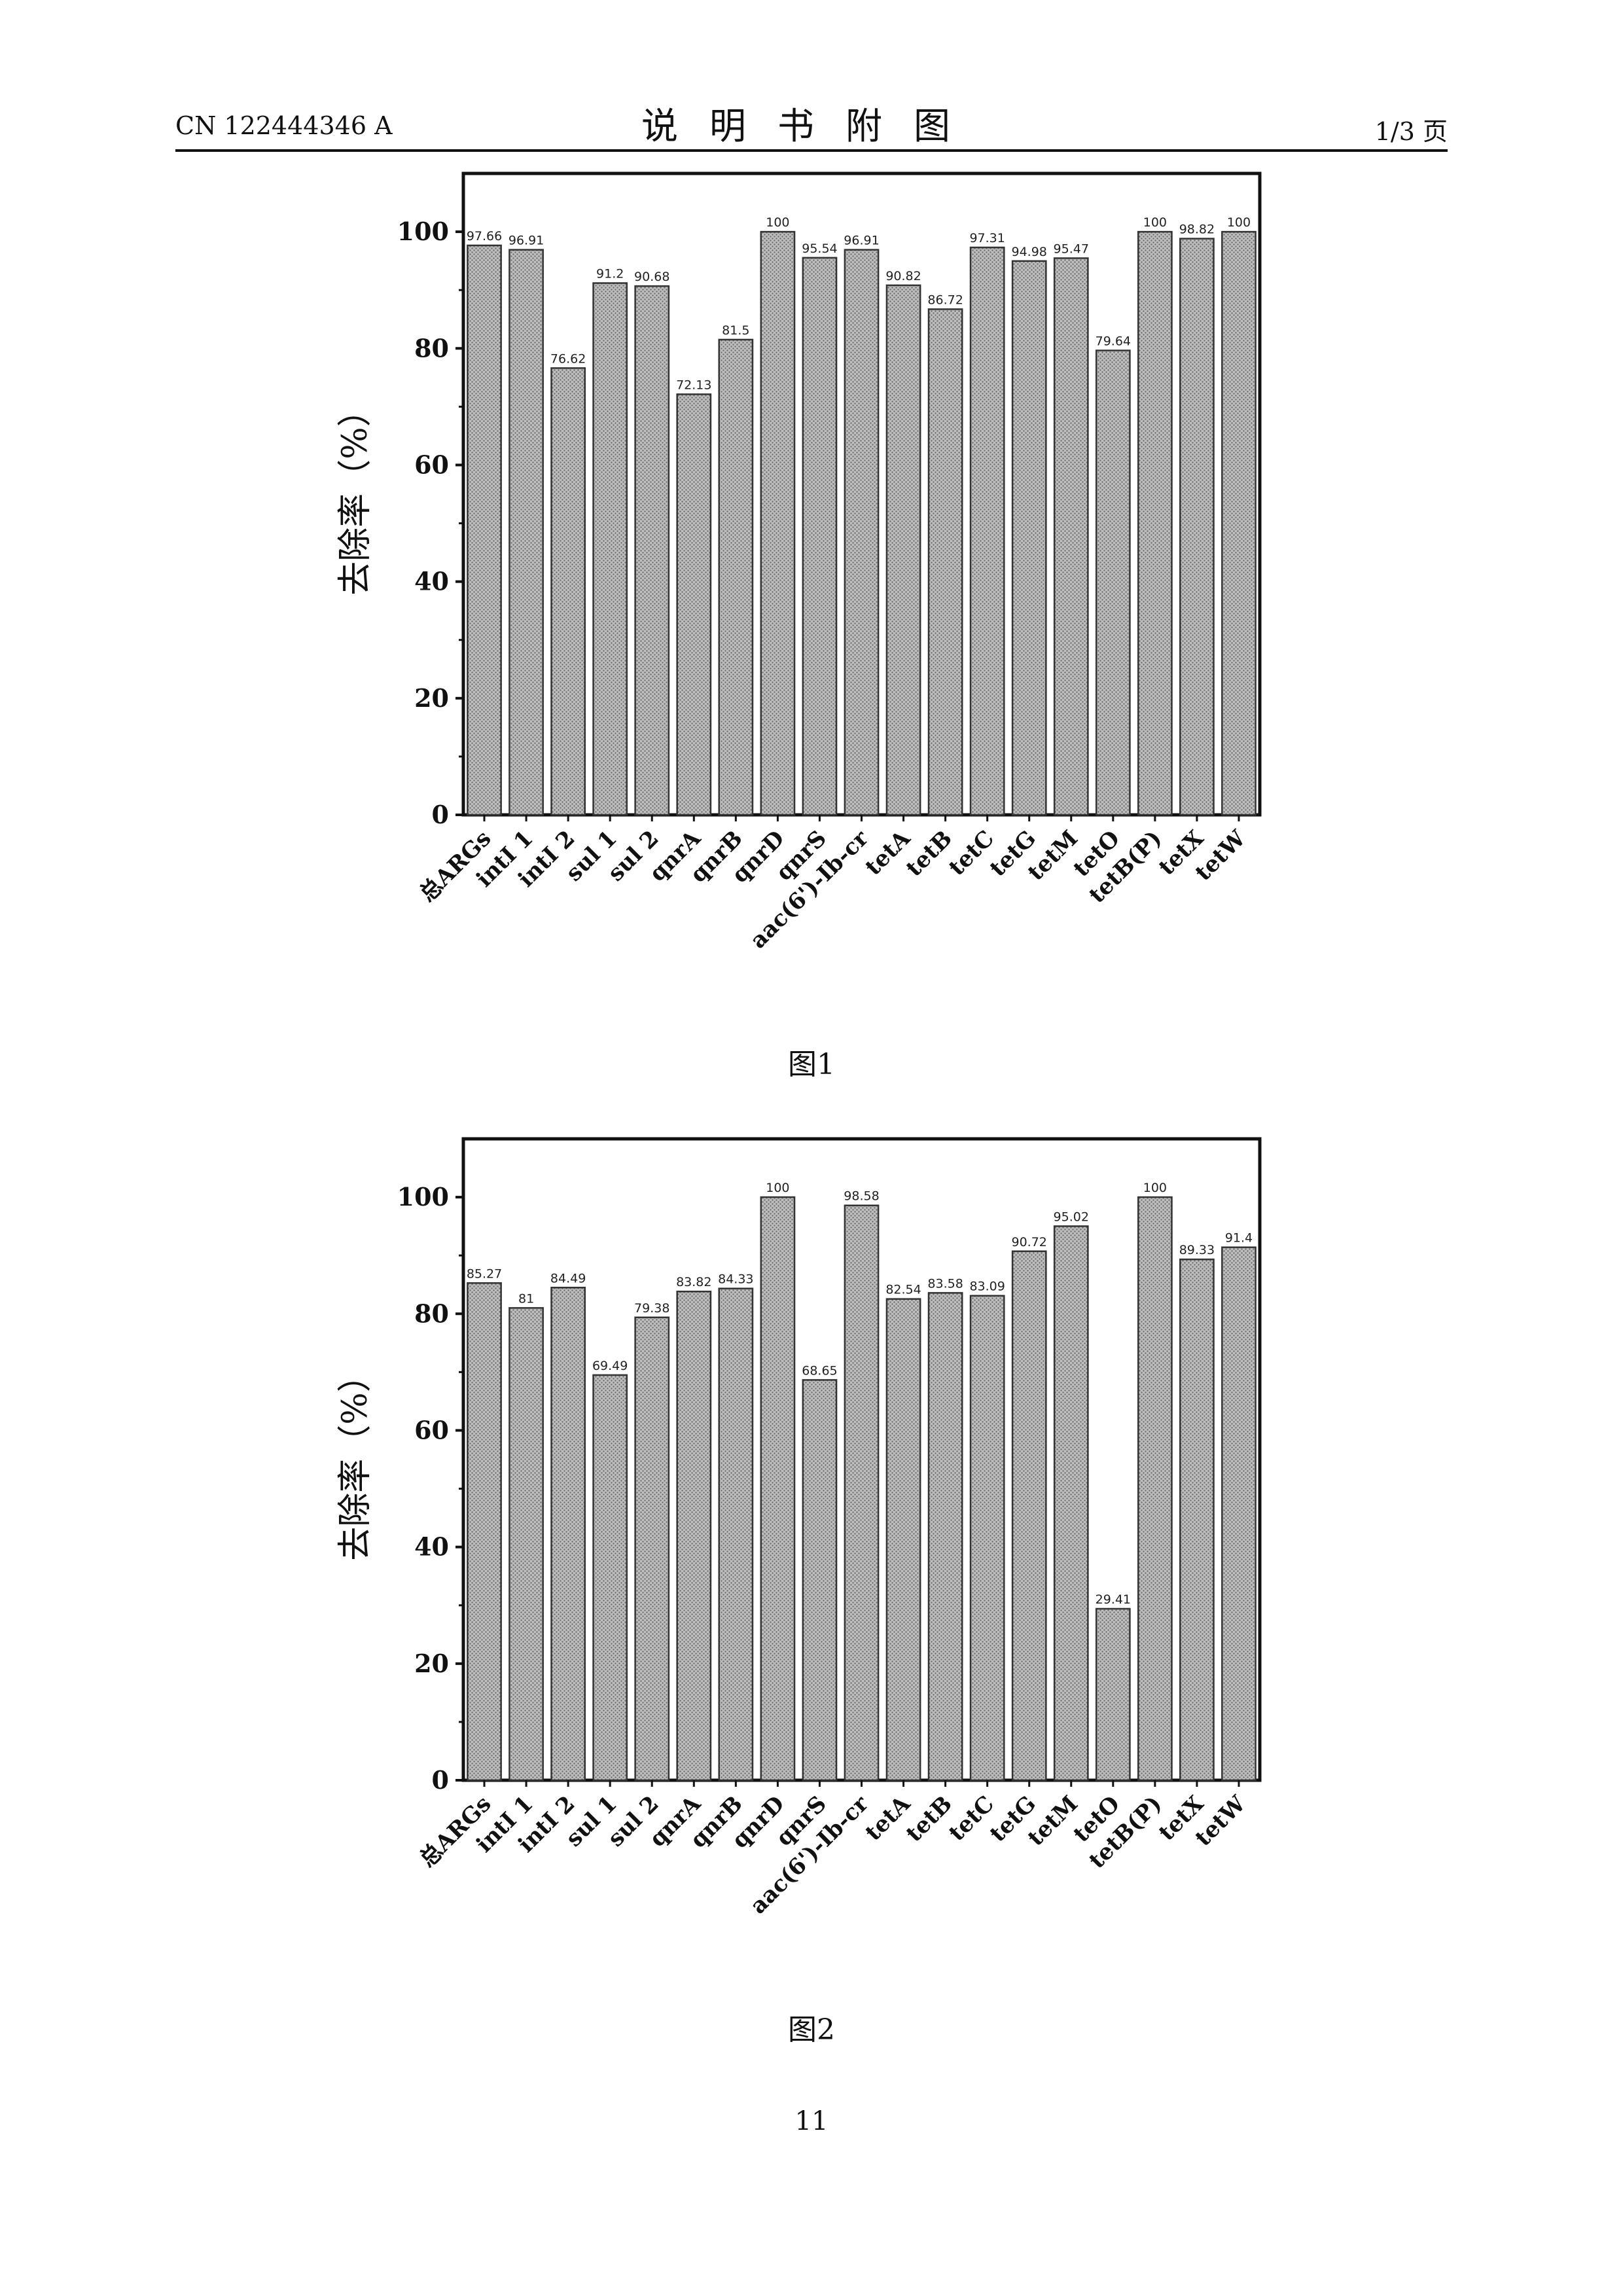  What do you see at coordinates (945, 1283) in the screenshot?
I see `bar-value-label: 83.58` at bounding box center [945, 1283].